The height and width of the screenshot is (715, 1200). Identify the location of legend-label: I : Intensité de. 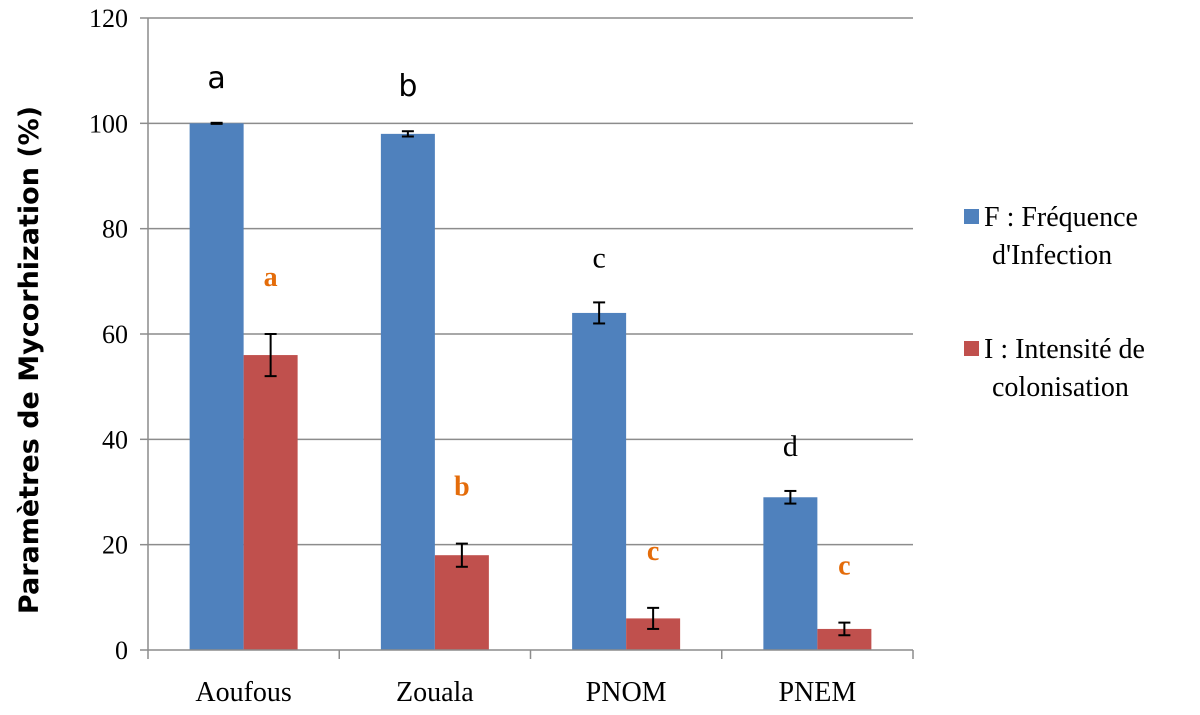
(1064, 349).